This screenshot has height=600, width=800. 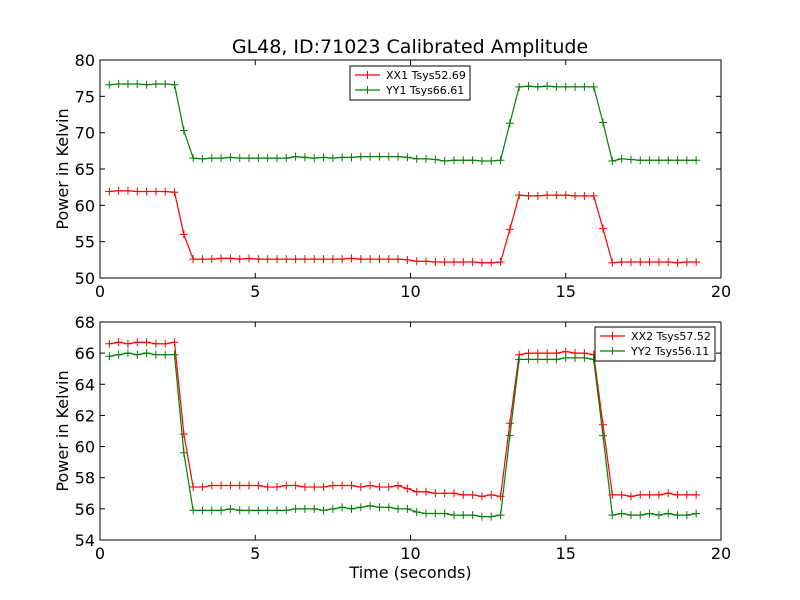 I want to click on y-axis-label: Power in Kelvin, so click(x=62, y=430).